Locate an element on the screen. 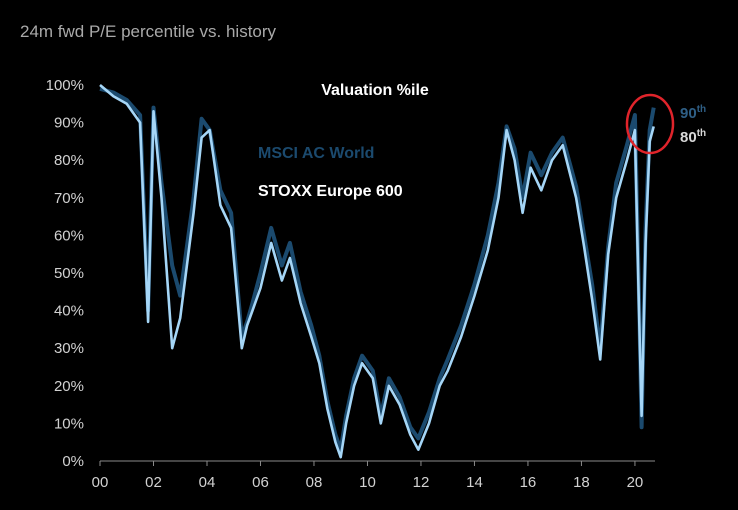 Image resolution: width=738 pixels, height=510 pixels. annotation-90th-value: 90 is located at coordinates (688, 113).